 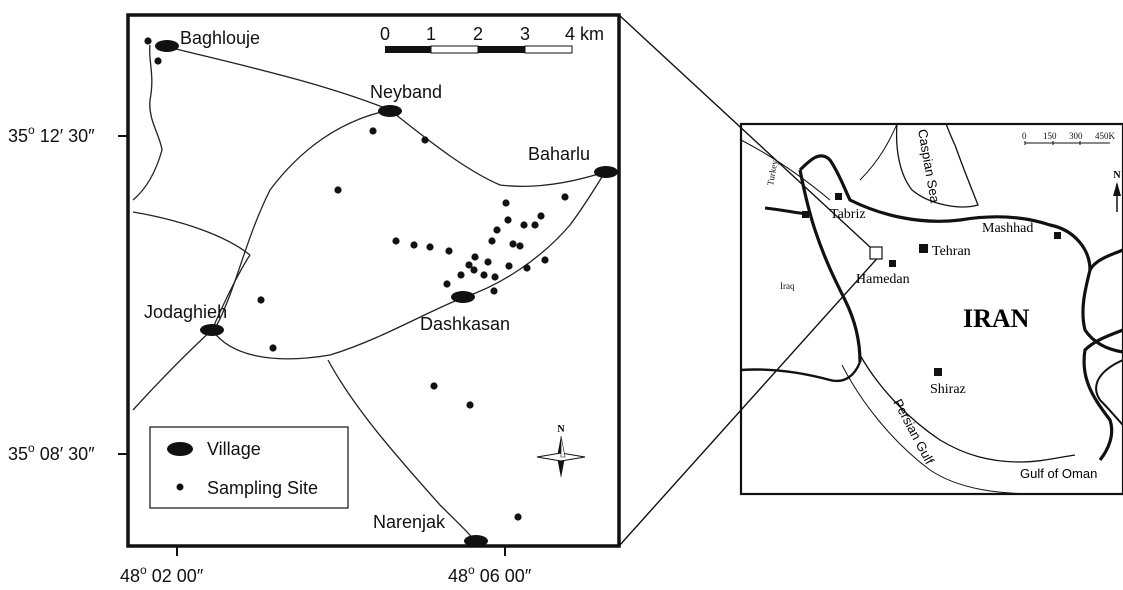 I want to click on road-jodaghieh-north, so click(x=231, y=292).